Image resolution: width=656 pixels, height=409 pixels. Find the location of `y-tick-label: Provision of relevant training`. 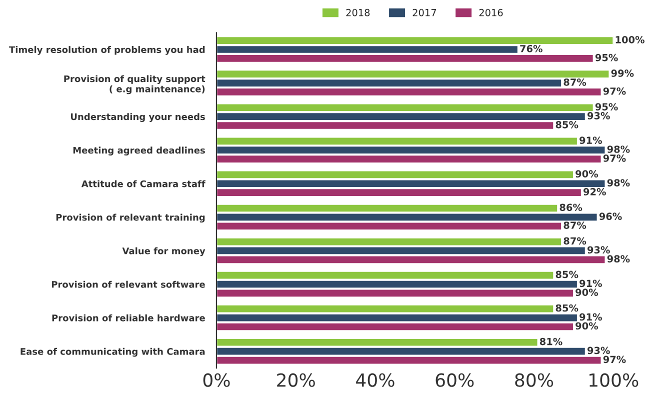

y-tick-label: Provision of relevant training is located at coordinates (130, 218).